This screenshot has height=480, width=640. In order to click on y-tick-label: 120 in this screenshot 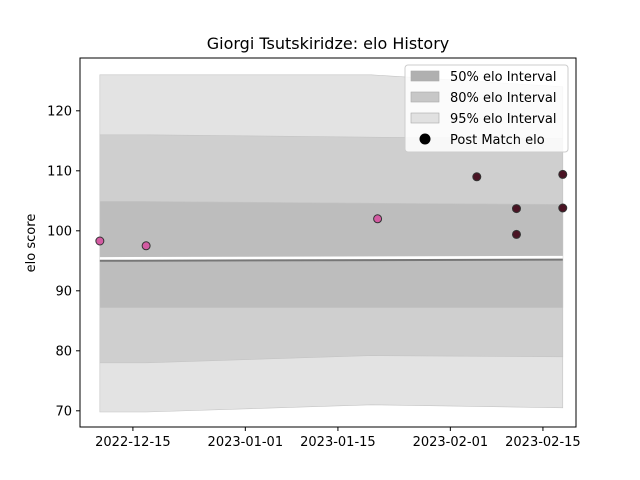, I will do `click(59, 111)`.